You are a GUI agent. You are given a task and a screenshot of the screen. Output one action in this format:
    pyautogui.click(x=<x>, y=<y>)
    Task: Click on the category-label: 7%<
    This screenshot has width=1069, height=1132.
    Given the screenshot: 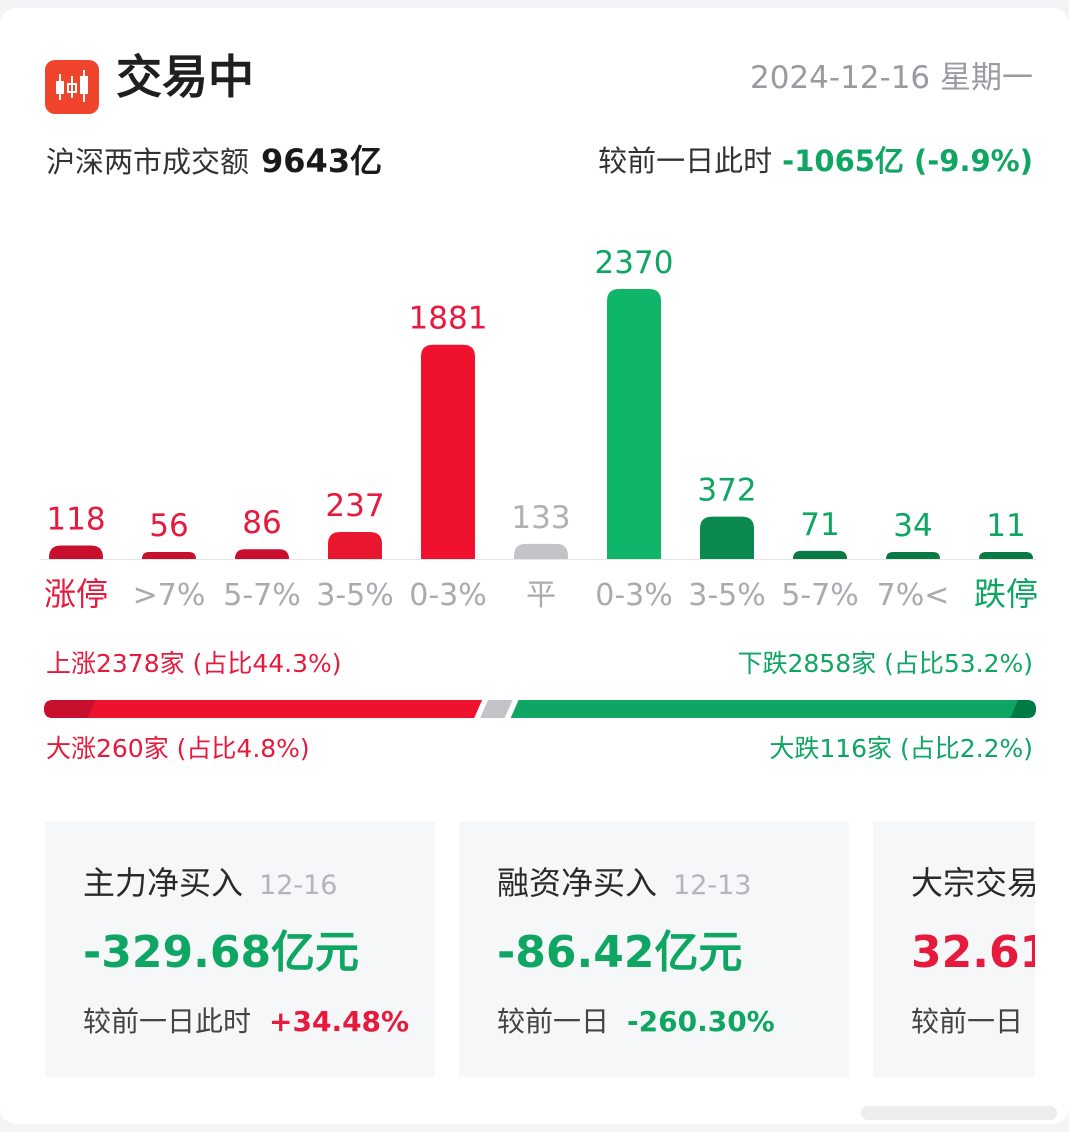 What is the action you would take?
    pyautogui.click(x=913, y=595)
    